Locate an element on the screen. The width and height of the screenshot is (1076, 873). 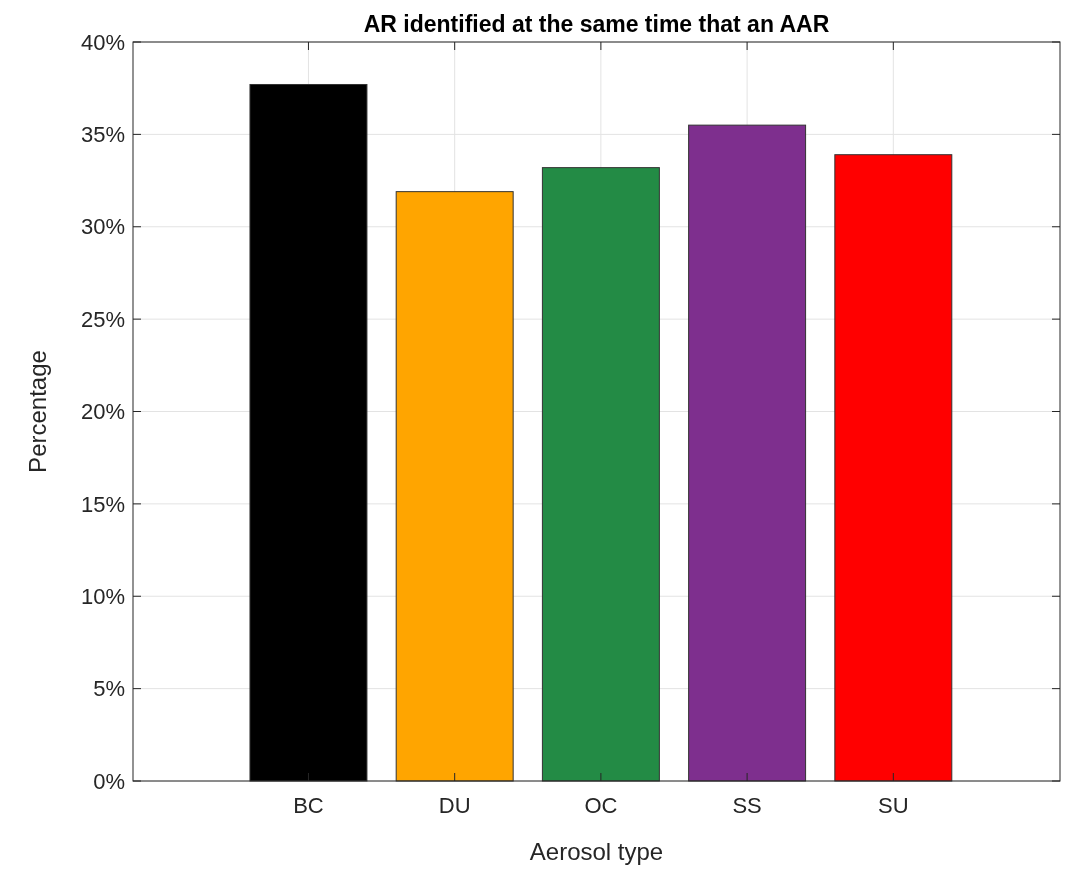
x-axis-title: Aerosol type is located at coordinates (596, 851).